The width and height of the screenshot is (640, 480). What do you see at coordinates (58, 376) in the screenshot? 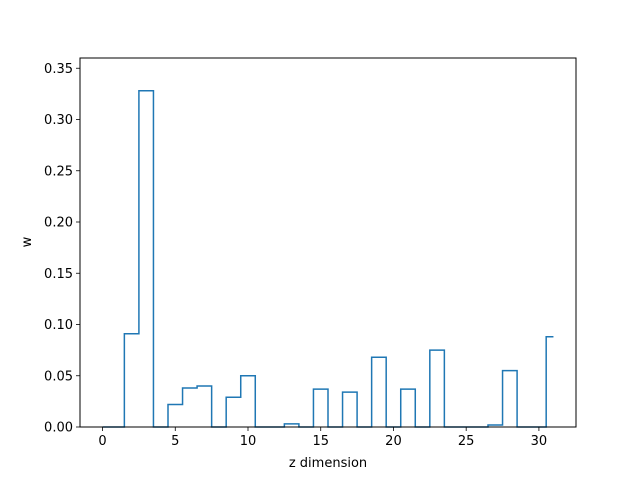
I see `y-tick-label: 0.05` at bounding box center [58, 376].